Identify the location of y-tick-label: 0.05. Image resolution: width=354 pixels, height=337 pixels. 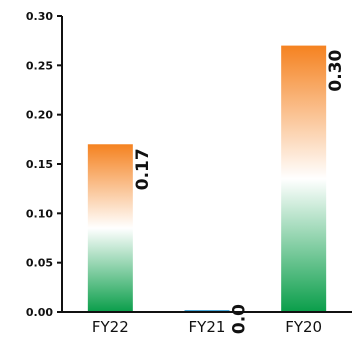
(39, 263).